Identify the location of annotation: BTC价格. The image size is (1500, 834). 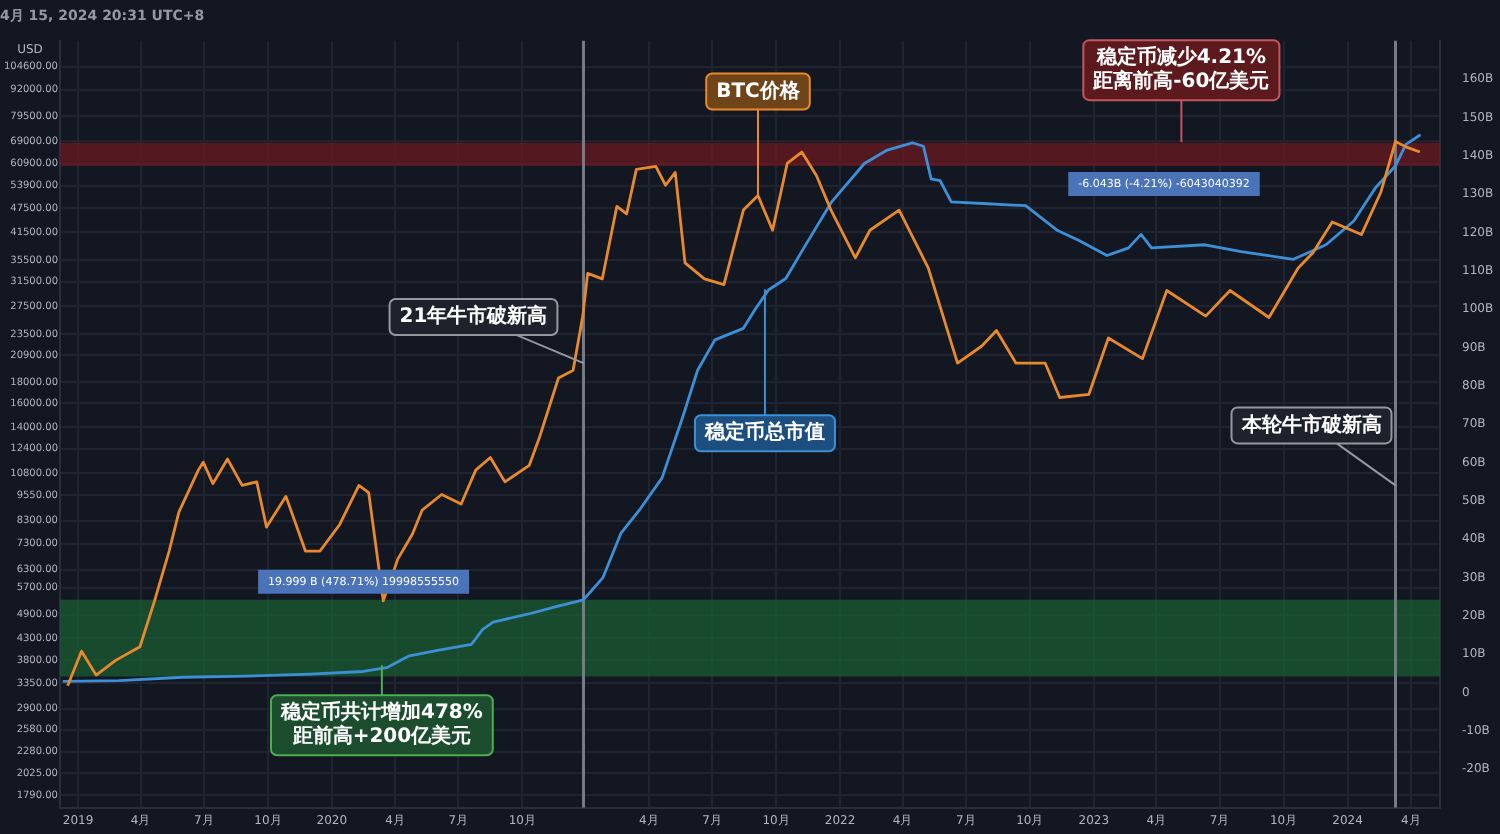
(759, 90).